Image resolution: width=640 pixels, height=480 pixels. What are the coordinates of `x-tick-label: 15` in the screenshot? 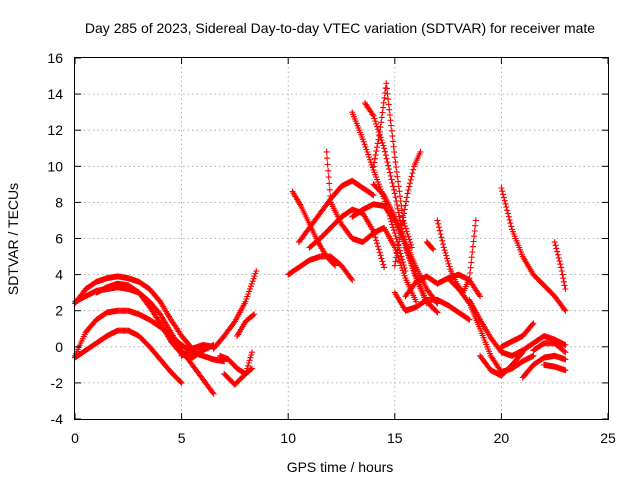 It's located at (395, 438).